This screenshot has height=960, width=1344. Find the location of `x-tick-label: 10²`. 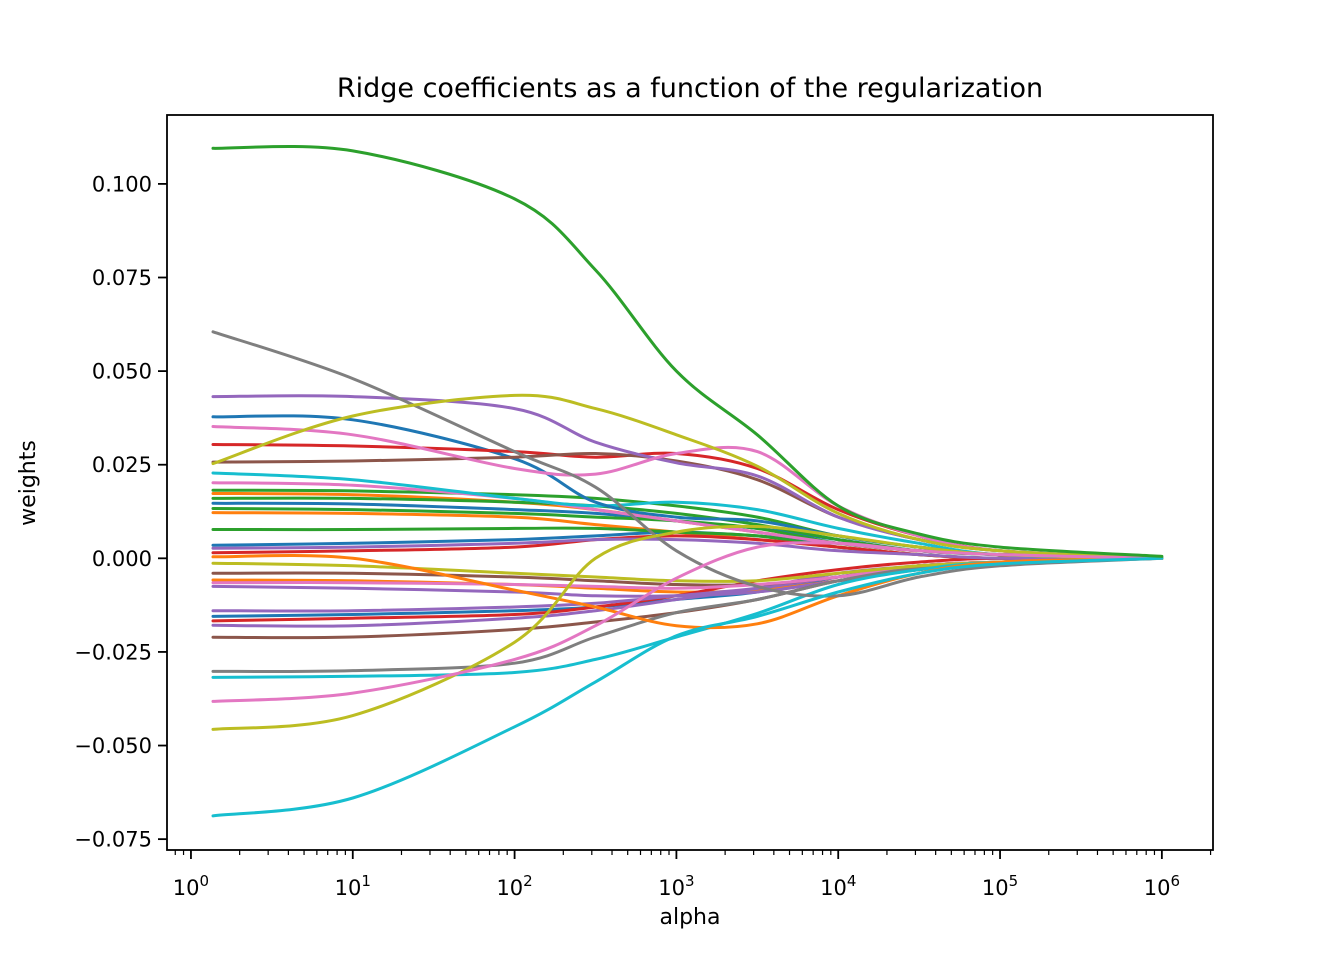

x-tick-label: 10² is located at coordinates (514, 886).